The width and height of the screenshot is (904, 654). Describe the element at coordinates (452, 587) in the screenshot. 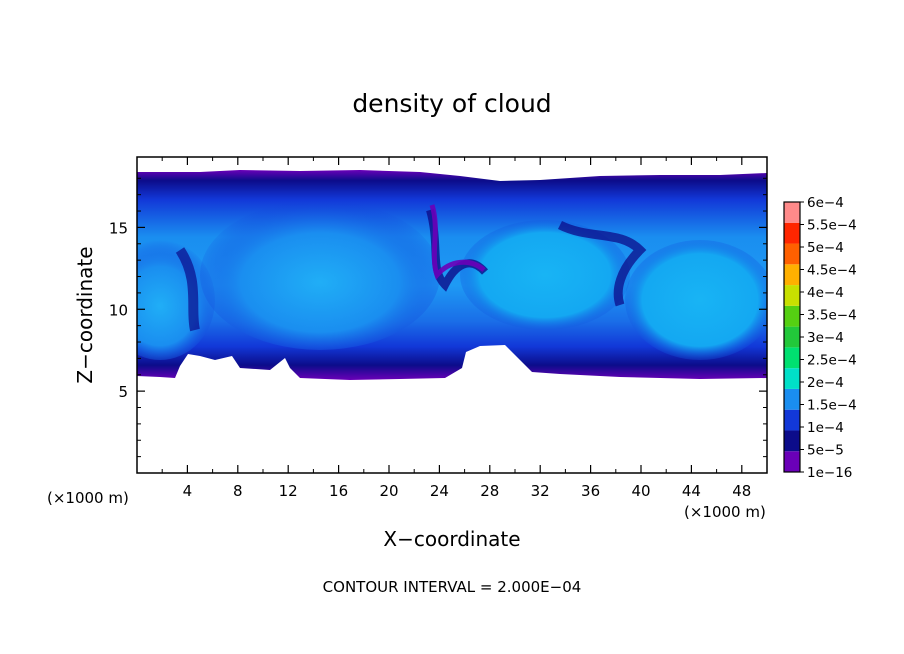

I see `contour-interval-label: CONTOUR INTERVAL = 2.000E−04` at that location.